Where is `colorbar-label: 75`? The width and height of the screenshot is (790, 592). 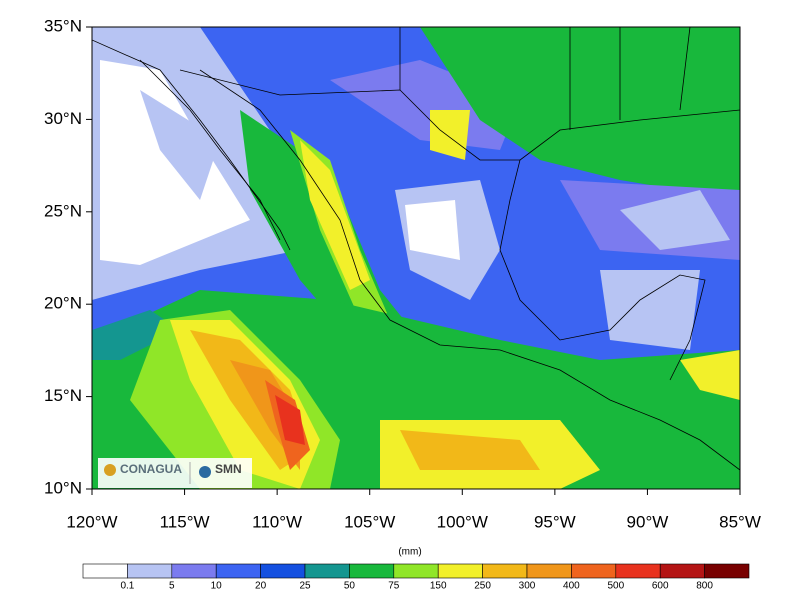 colorbar-label: 75 is located at coordinates (394, 586).